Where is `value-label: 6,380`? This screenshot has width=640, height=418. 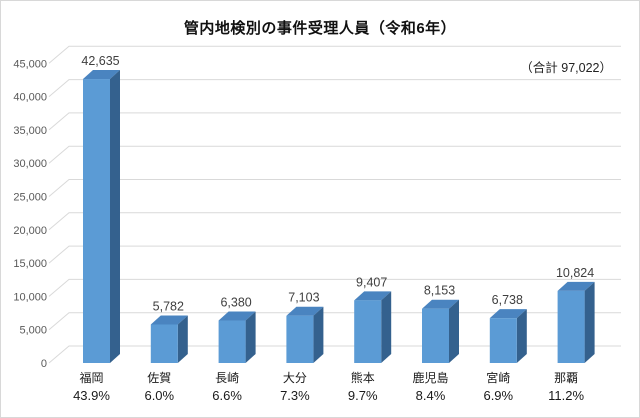
value-label: 6,380 is located at coordinates (235, 303).